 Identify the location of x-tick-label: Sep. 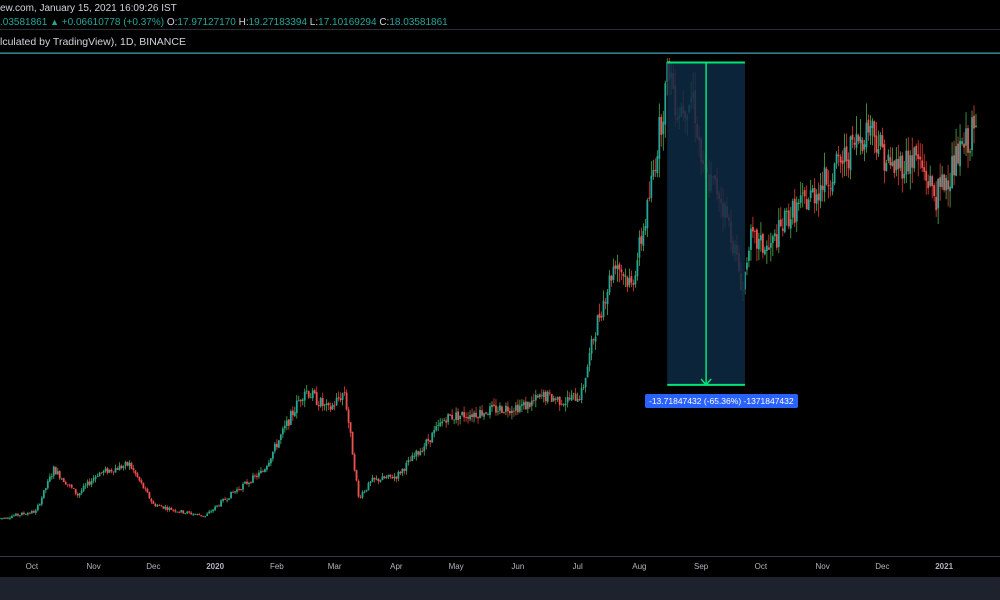
(701, 566).